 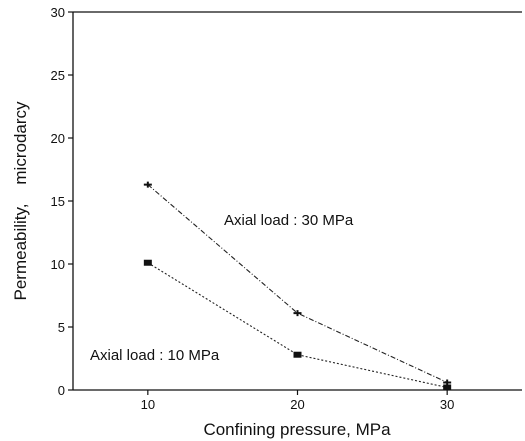 What do you see at coordinates (58, 138) in the screenshot?
I see `y-tick-label: 20` at bounding box center [58, 138].